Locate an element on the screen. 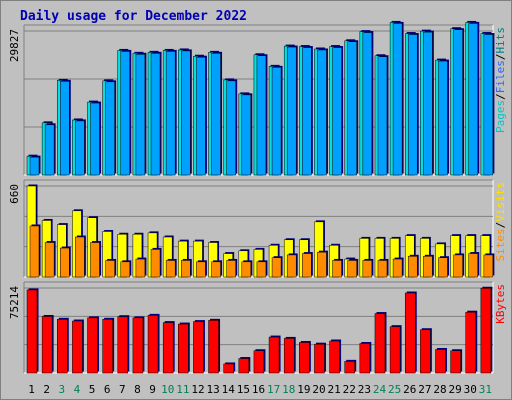  x-tick-label: 15 is located at coordinates (243, 389).